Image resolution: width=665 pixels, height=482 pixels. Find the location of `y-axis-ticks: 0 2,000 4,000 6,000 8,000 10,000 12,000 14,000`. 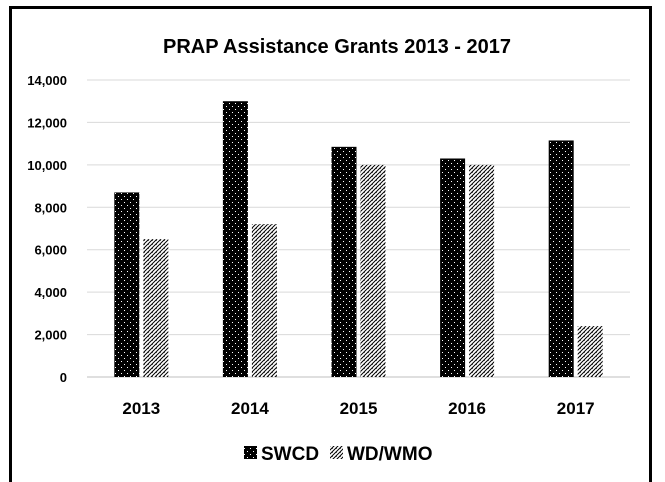

y-axis-ticks: 0 2,000 4,000 6,000 8,000 10,000 12,000 14,000 is located at coordinates (47, 229).